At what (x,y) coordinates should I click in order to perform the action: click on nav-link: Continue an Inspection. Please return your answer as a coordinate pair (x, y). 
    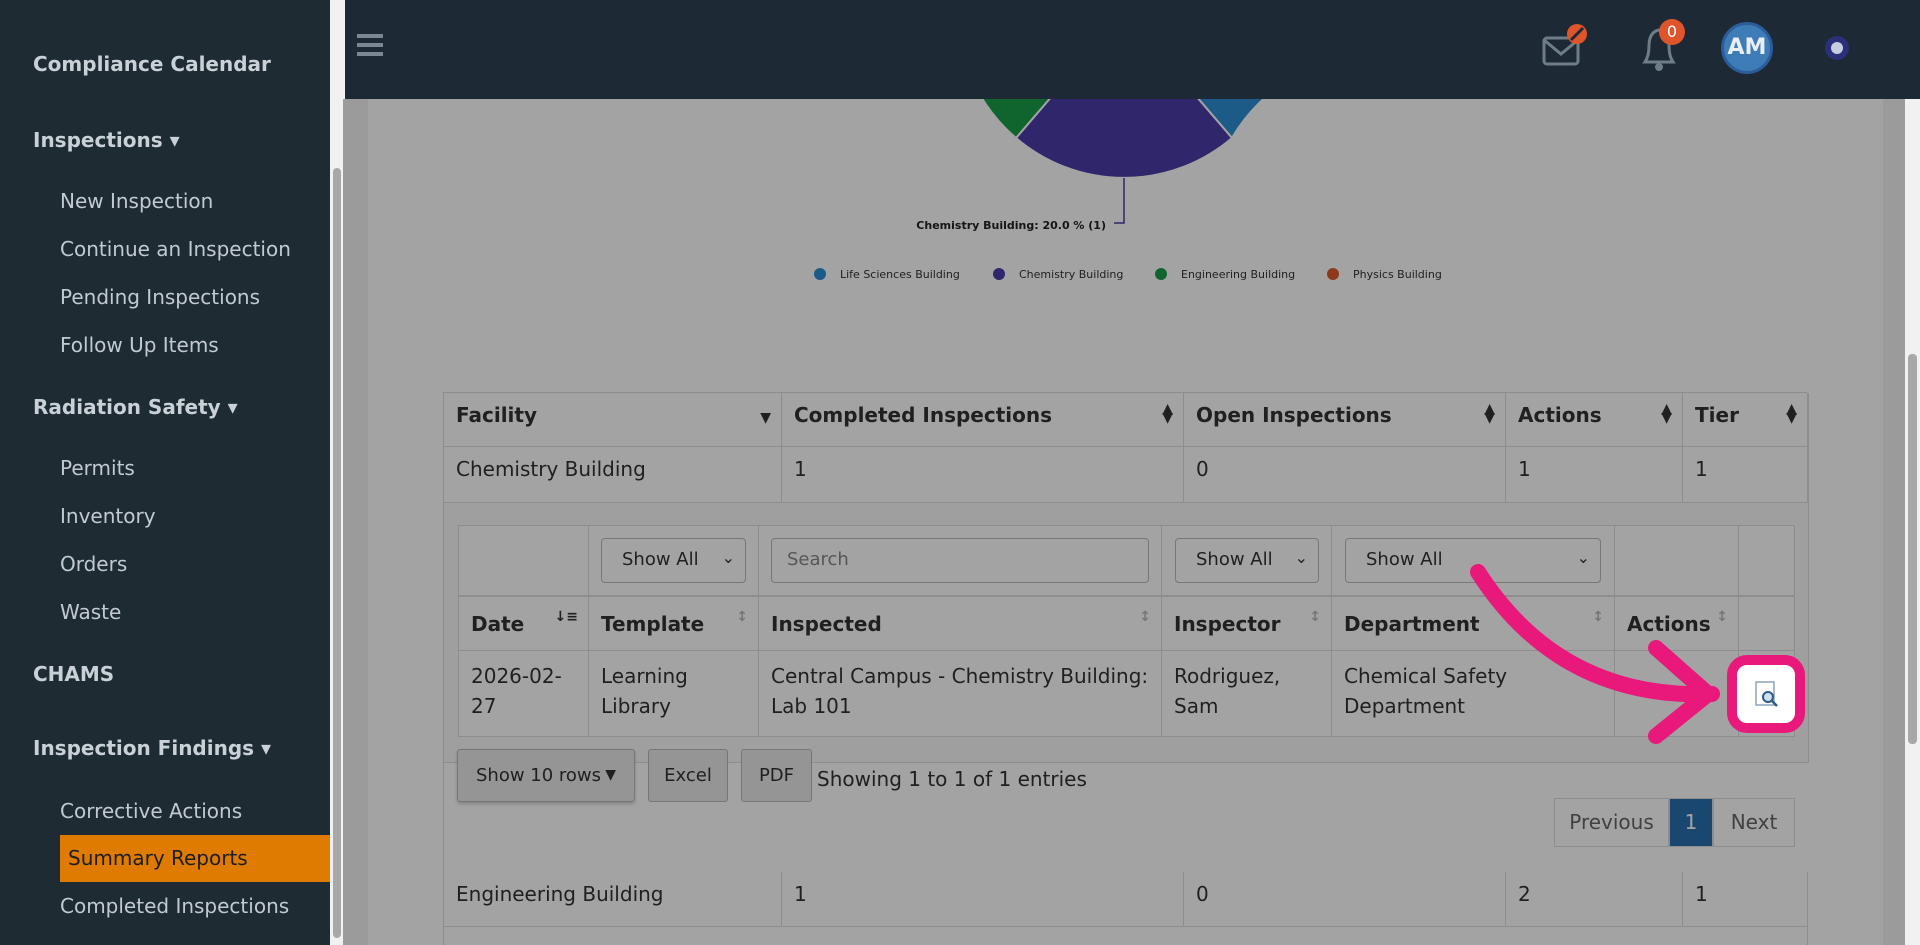
    Looking at the image, I should click on (175, 249).